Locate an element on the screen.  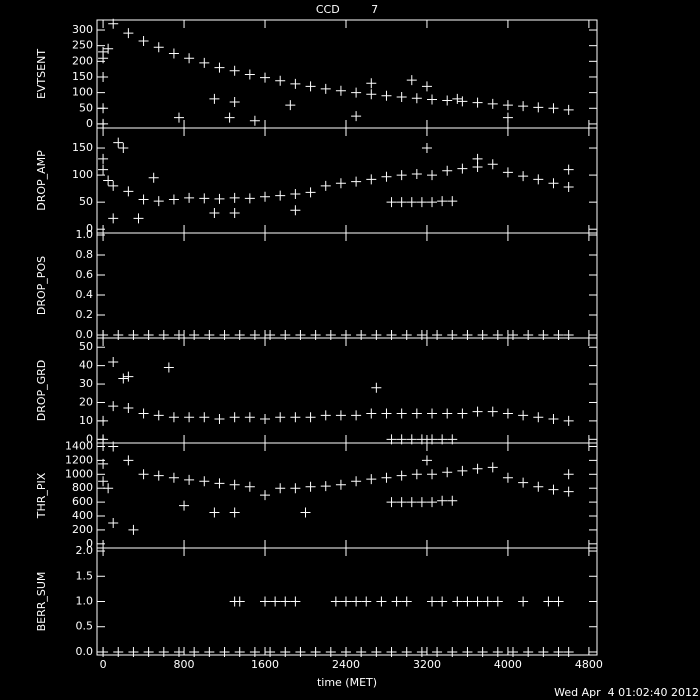
x-tick-label: 2400 is located at coordinates (346, 664).